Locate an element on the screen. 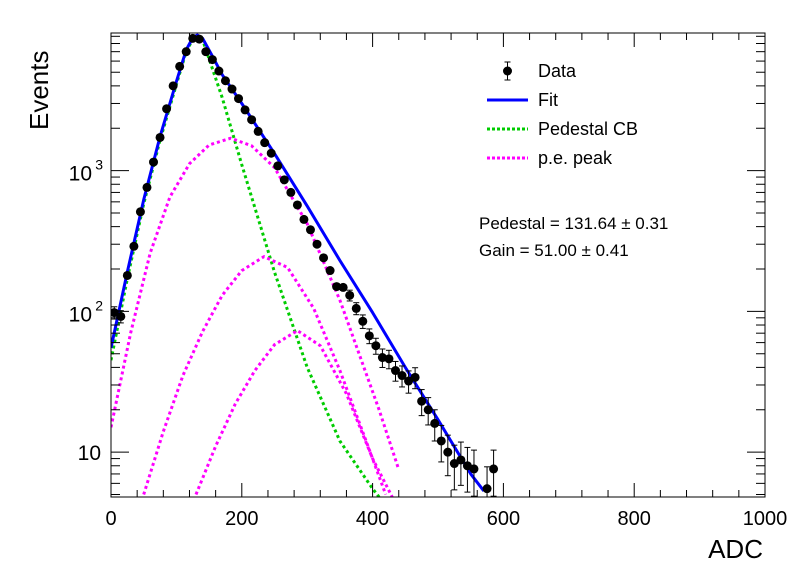  x-tick-label: 400 is located at coordinates (372, 519).